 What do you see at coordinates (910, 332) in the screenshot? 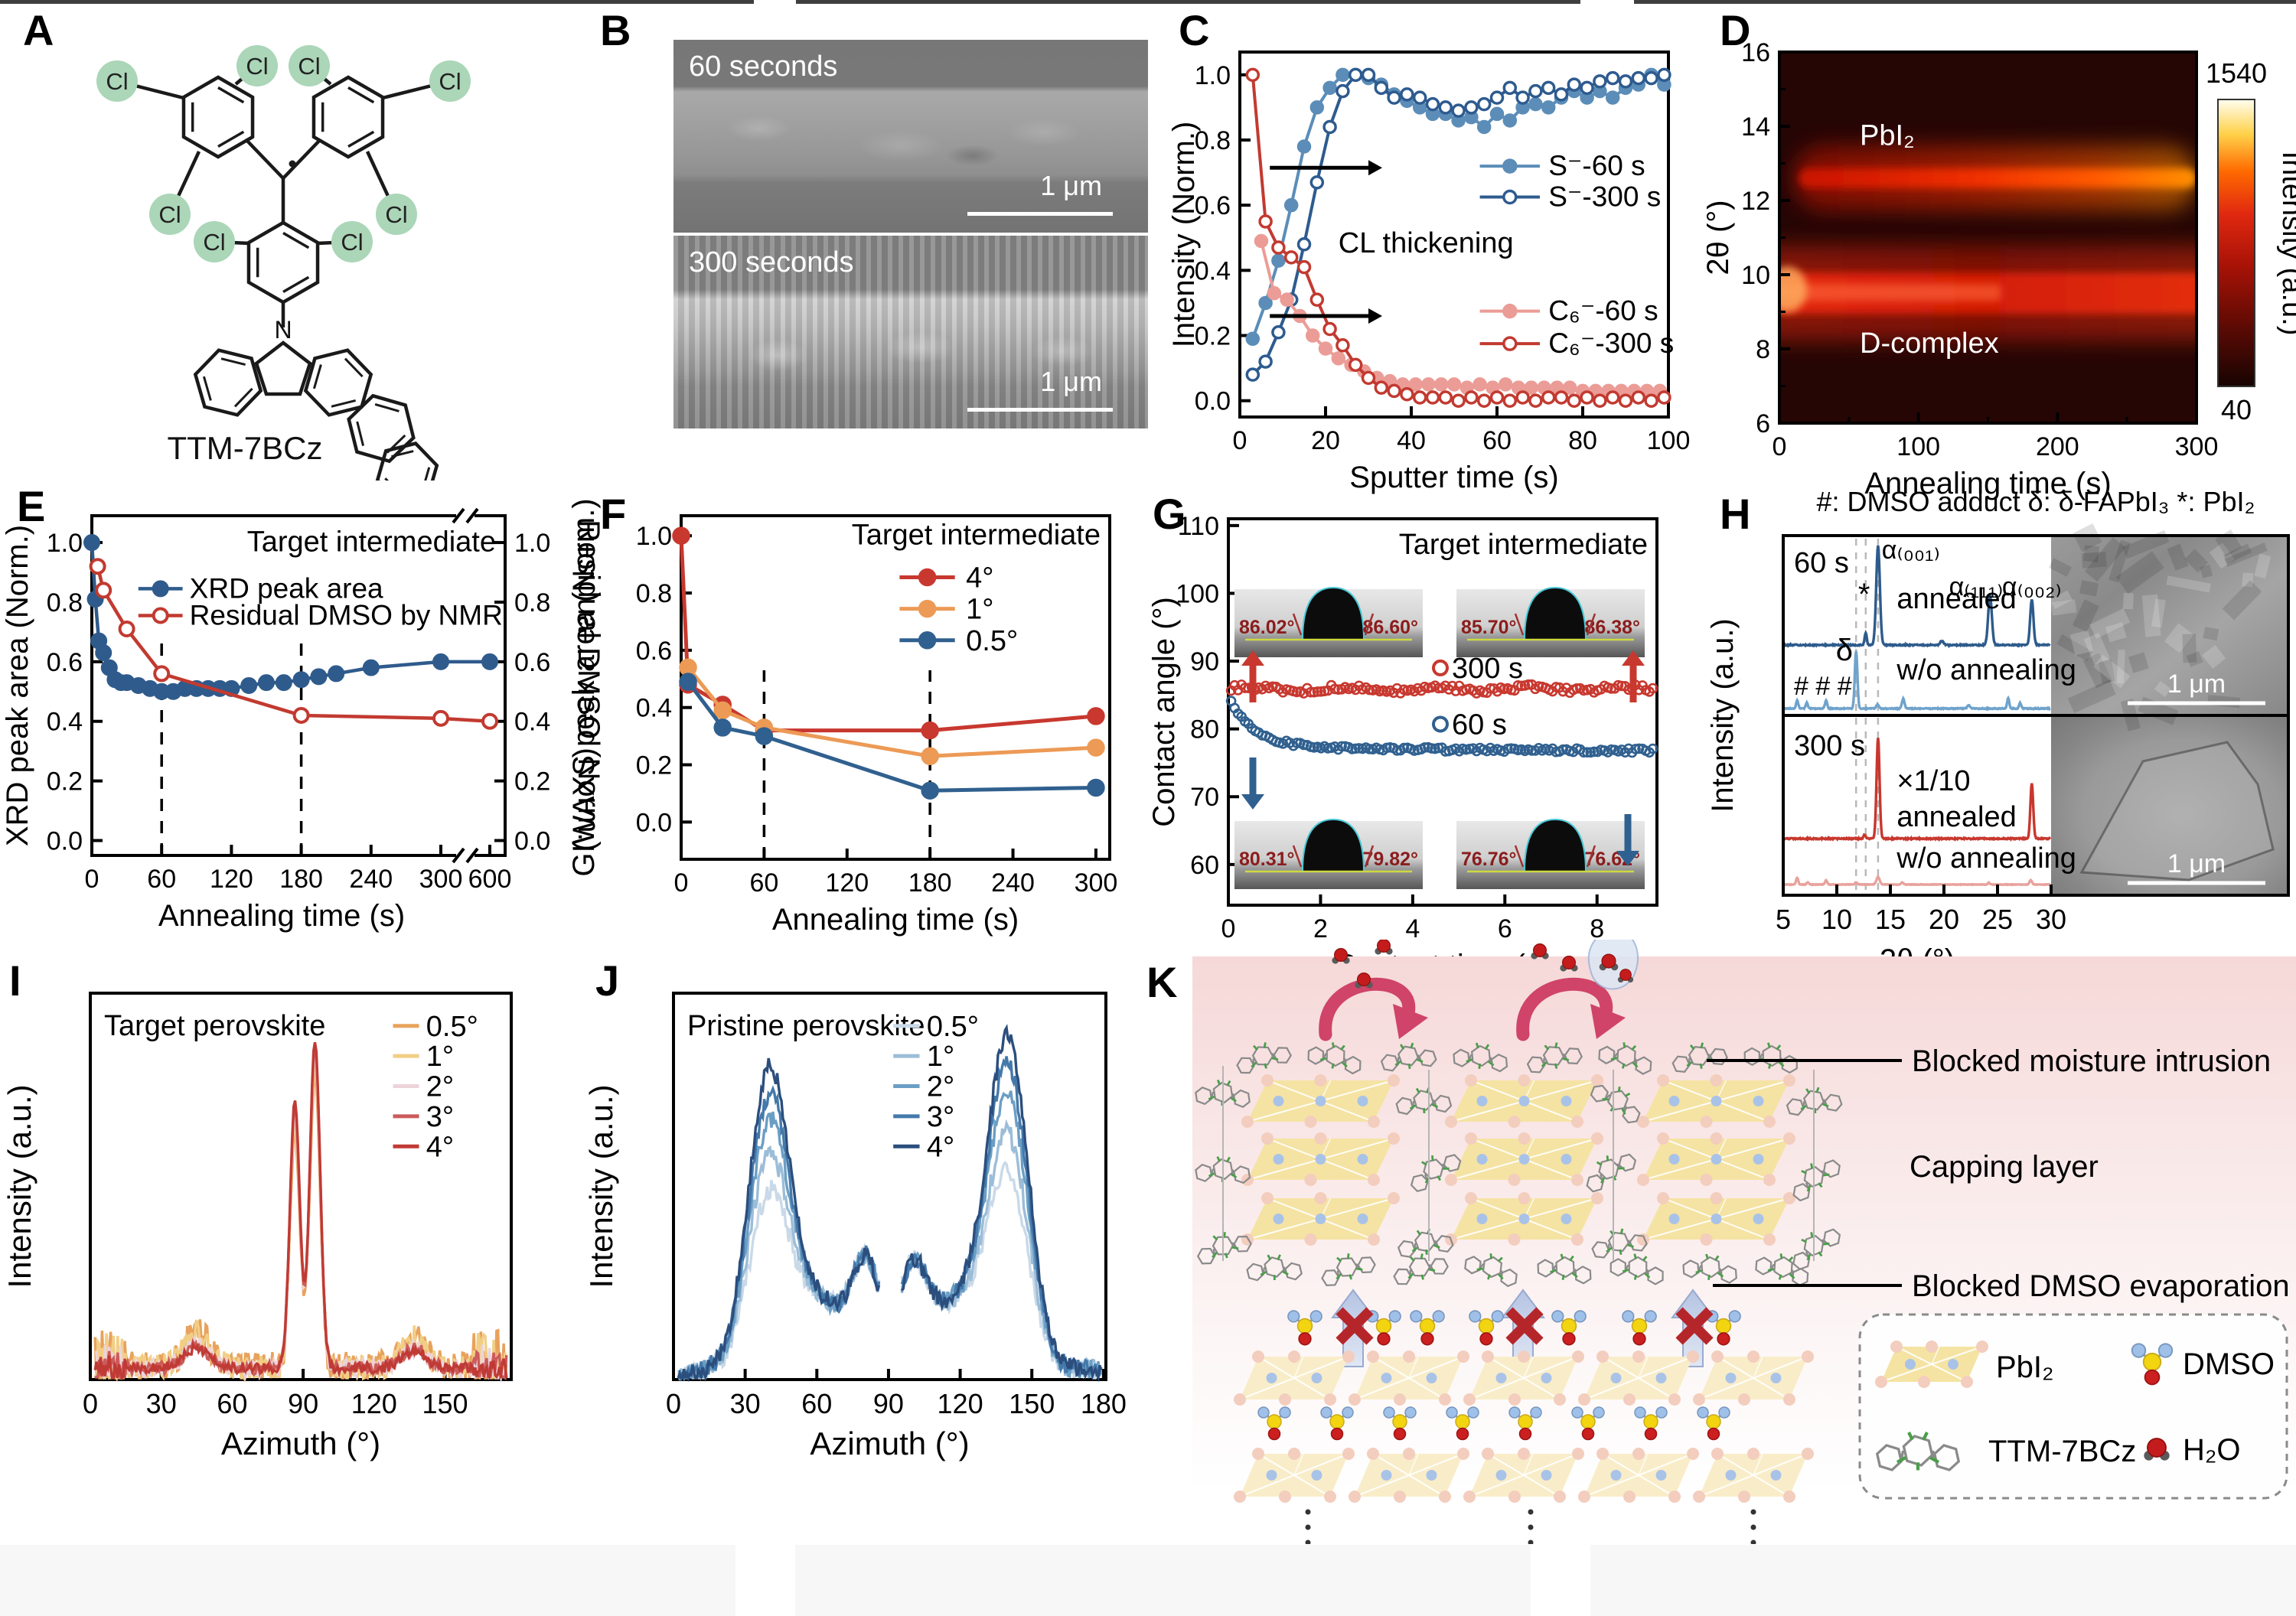
I see `sem-image-300s: 300 seconds 1 μm` at bounding box center [910, 332].